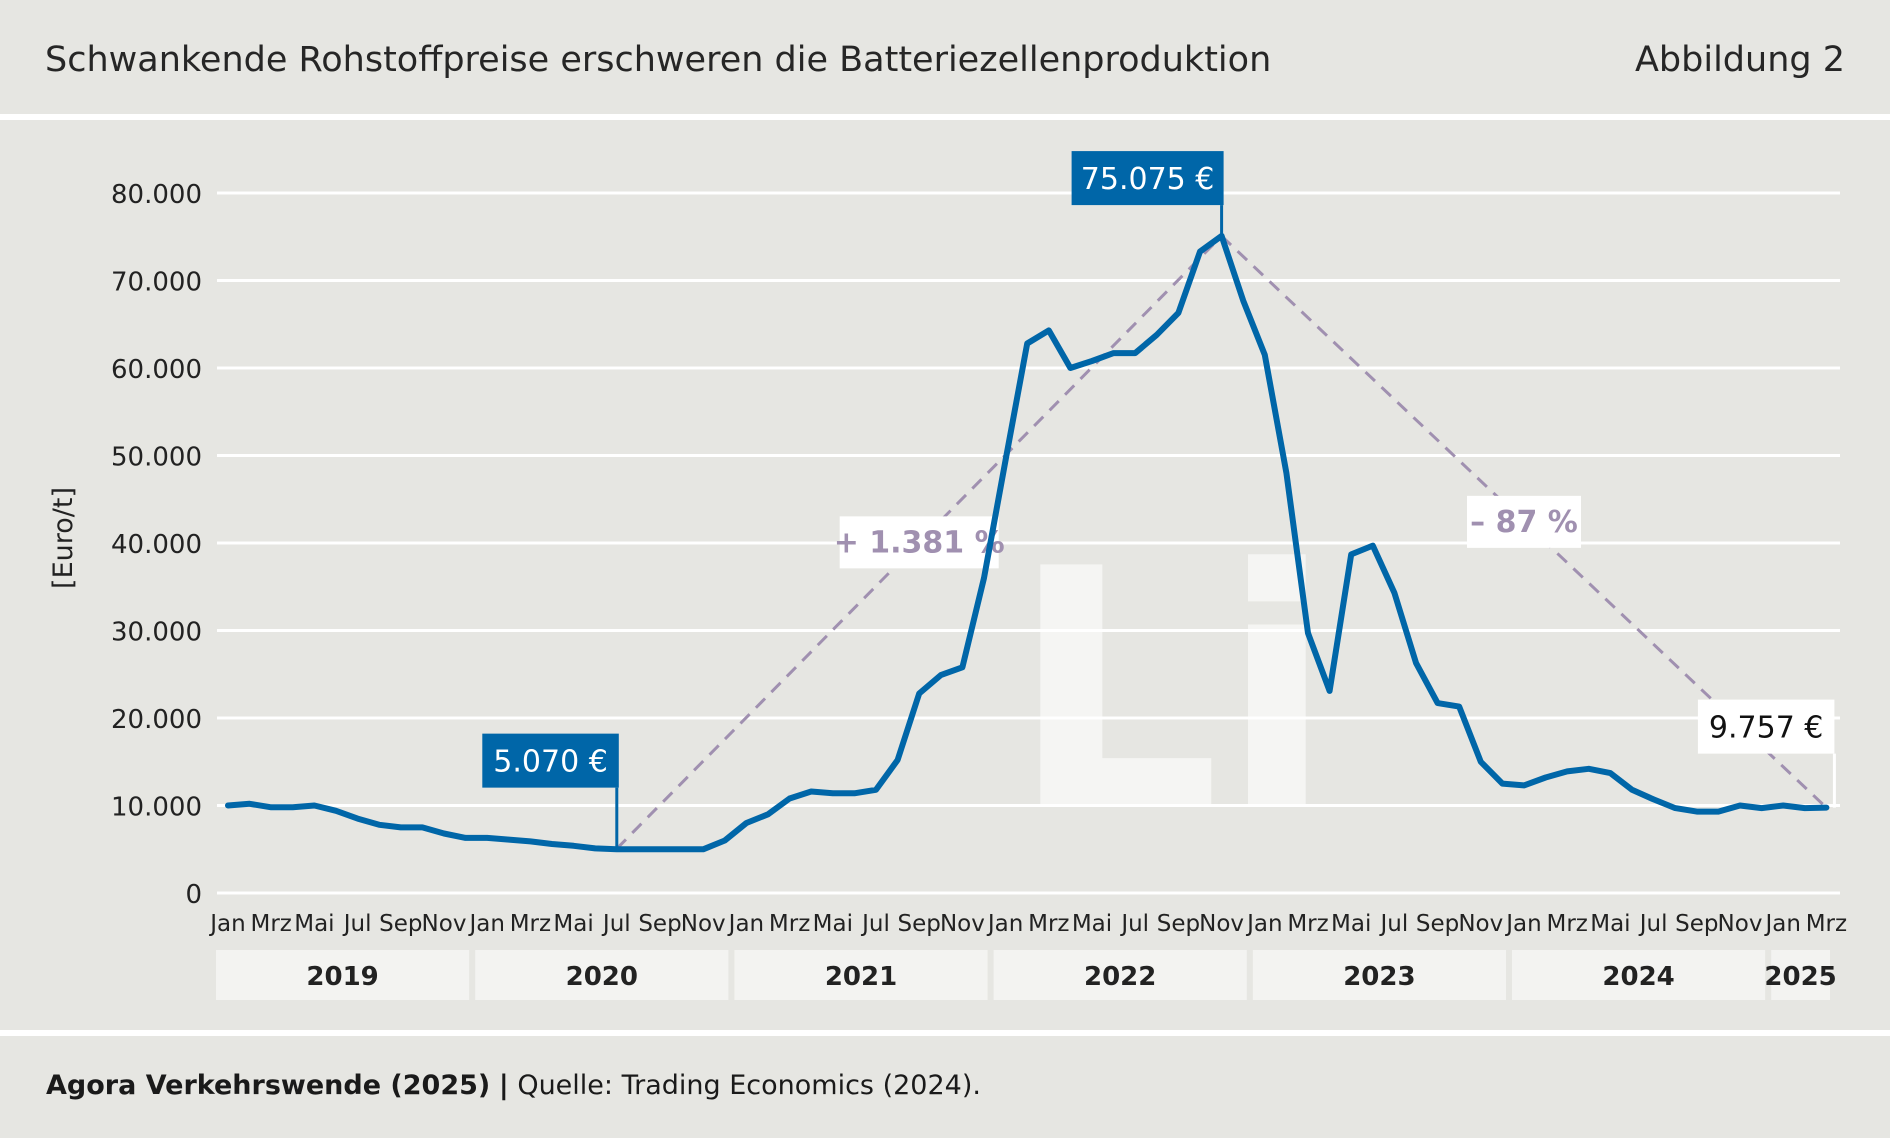 This screenshot has width=1890, height=1138. I want to click on year-bands: 2019 2020 2021 2022 2023 2024 2025, so click(1026, 975).